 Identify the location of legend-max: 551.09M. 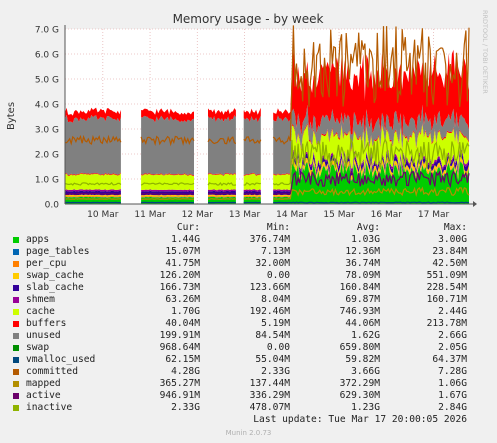
(446, 275).